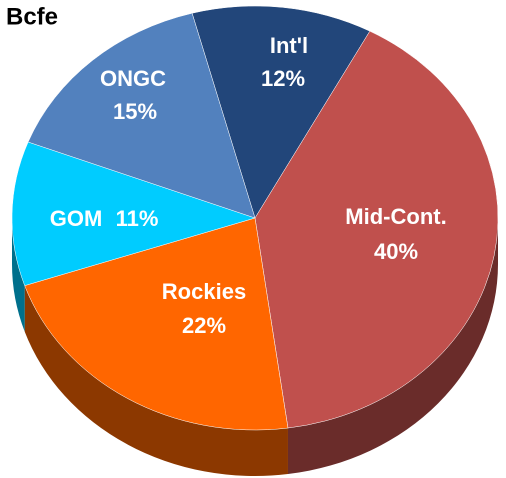 Image resolution: width=506 pixels, height=478 pixels. What do you see at coordinates (395, 216) in the screenshot?
I see `slice-label: Mid-Cont.` at bounding box center [395, 216].